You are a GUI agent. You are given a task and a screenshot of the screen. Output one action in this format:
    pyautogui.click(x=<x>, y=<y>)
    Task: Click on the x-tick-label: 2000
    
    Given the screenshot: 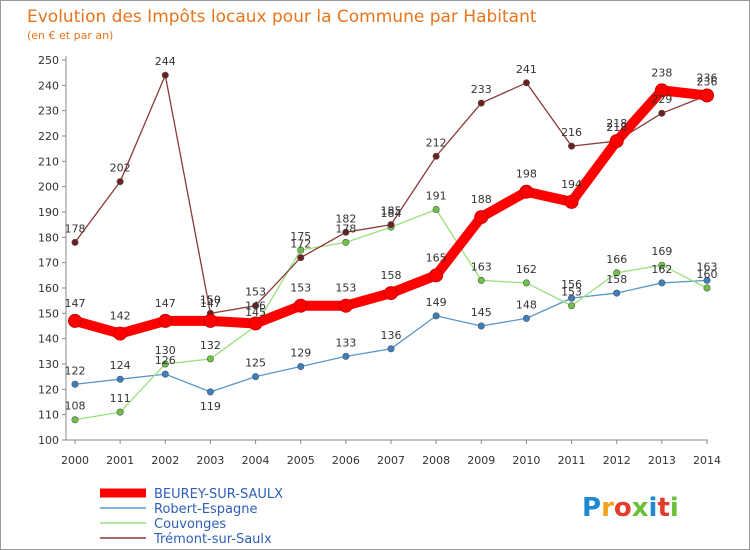 What is the action you would take?
    pyautogui.click(x=75, y=460)
    